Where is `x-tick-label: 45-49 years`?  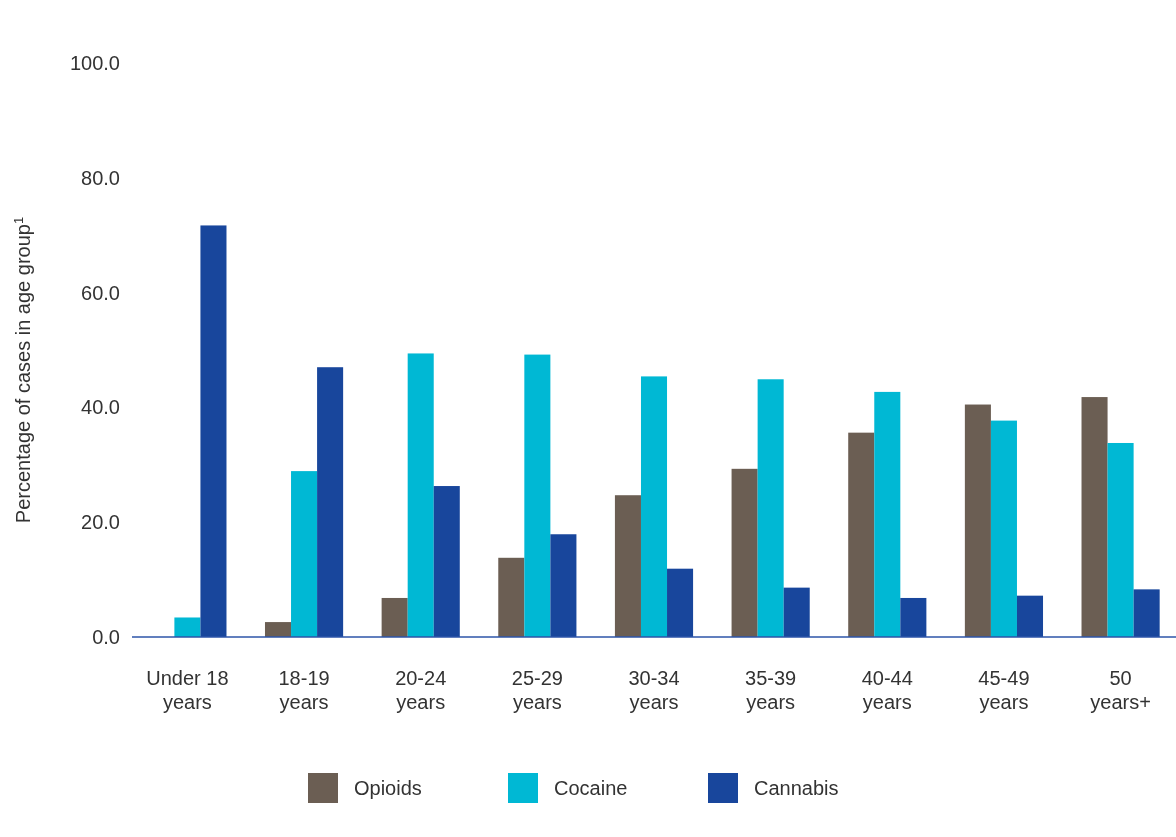
x-tick-label: 45-49 years is located at coordinates (1004, 690).